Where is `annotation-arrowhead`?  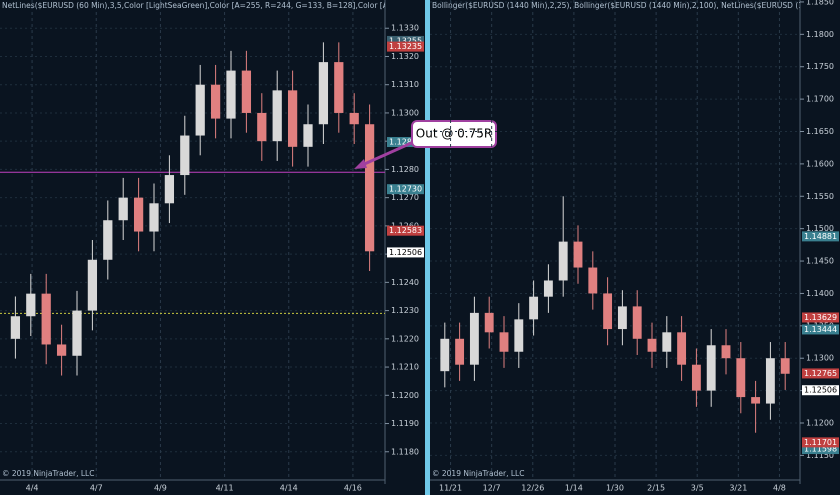
annotation-arrowhead is located at coordinates (360, 164).